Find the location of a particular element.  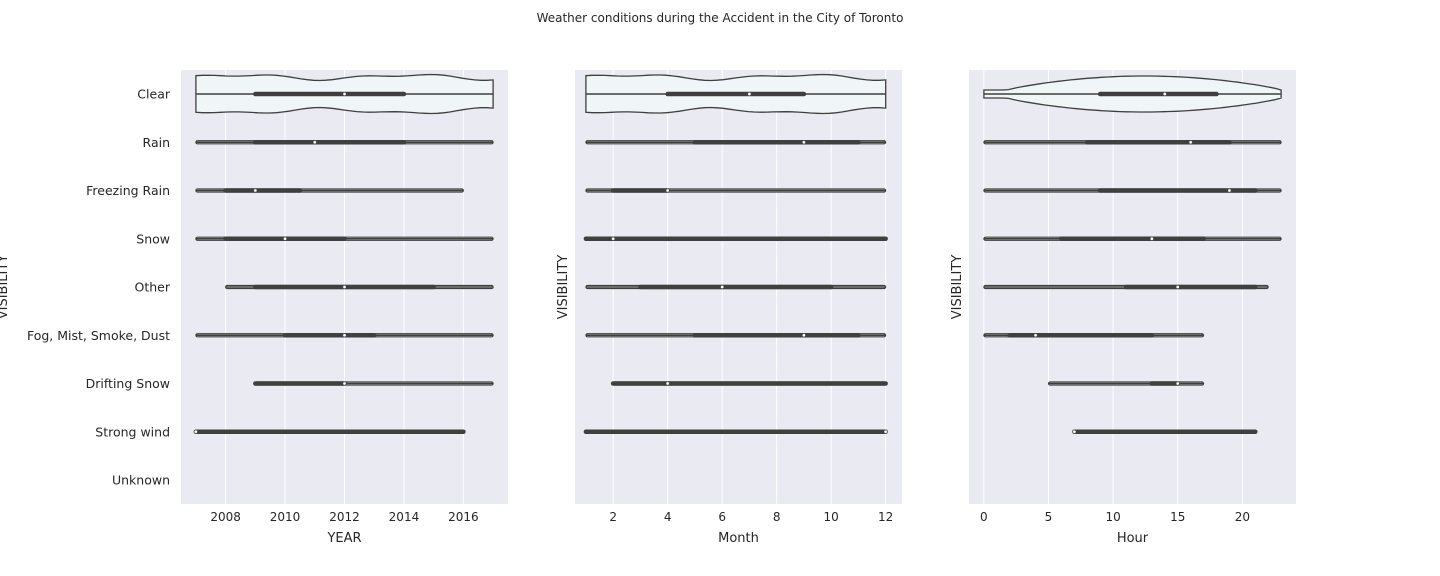

y-tick-label: Rain is located at coordinates (156, 142).